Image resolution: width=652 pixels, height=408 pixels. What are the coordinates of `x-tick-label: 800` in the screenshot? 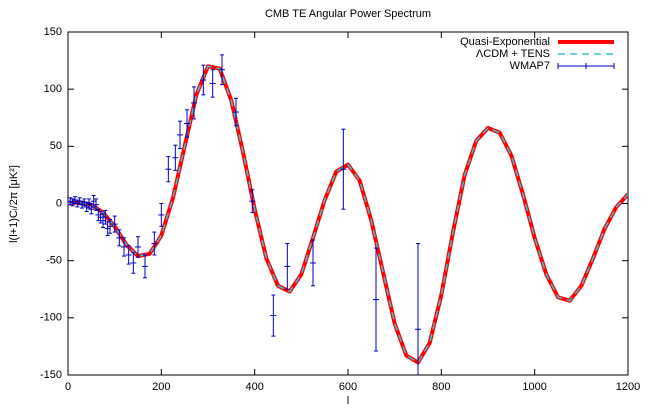 It's located at (441, 387).